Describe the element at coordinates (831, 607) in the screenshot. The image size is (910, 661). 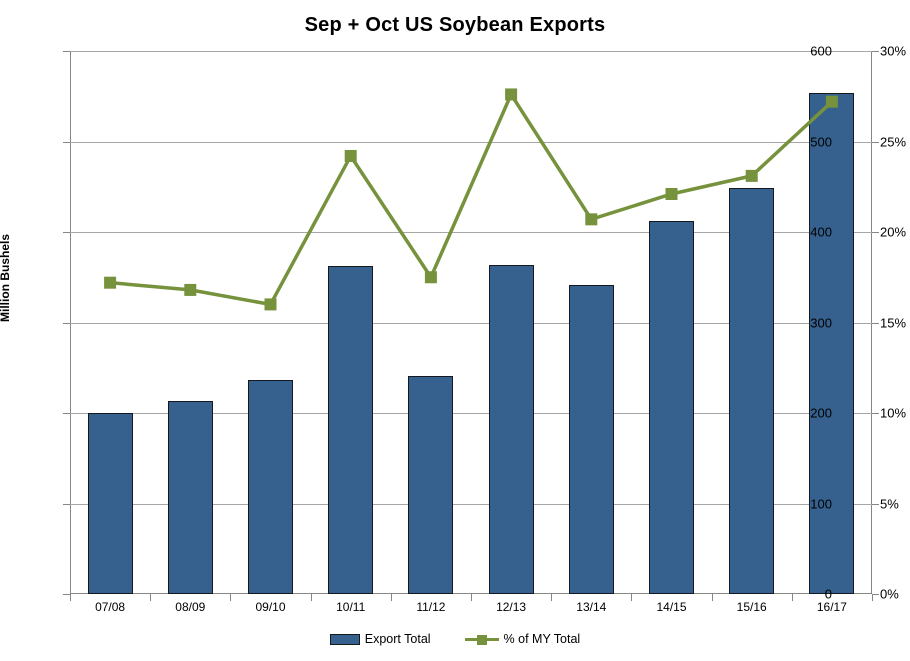
I see `x-axis-tick-label: 16/17` at that location.